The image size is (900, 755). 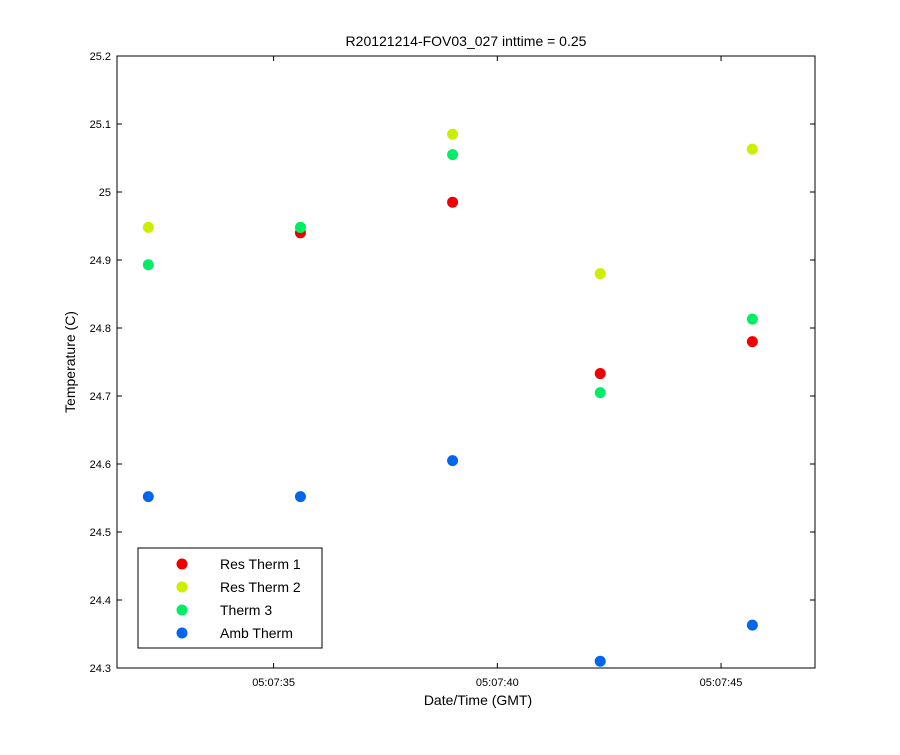 What do you see at coordinates (273, 683) in the screenshot?
I see `x-tick-label: 05:07:35` at bounding box center [273, 683].